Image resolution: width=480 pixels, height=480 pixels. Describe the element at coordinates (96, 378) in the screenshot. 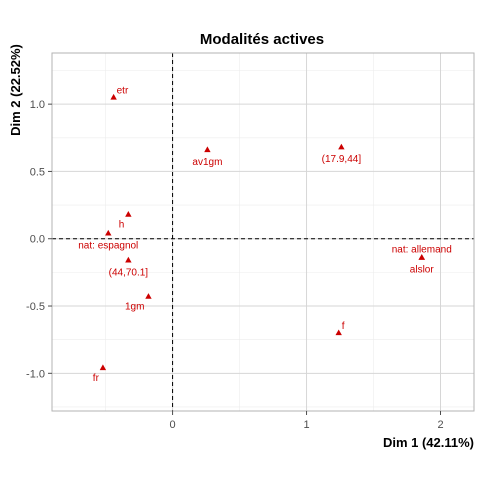

I see `data-point-label: fr` at that location.